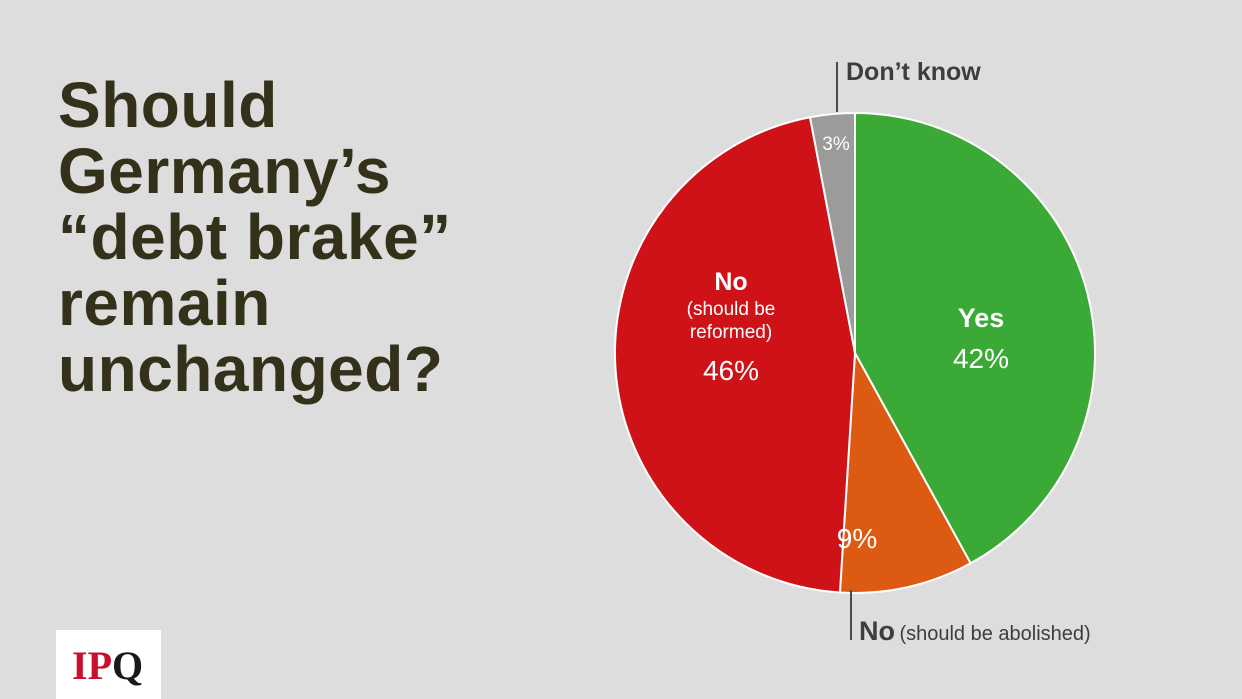 This screenshot has width=1242, height=699. What do you see at coordinates (255, 237) in the screenshot?
I see `title-line: “debt brake”` at bounding box center [255, 237].